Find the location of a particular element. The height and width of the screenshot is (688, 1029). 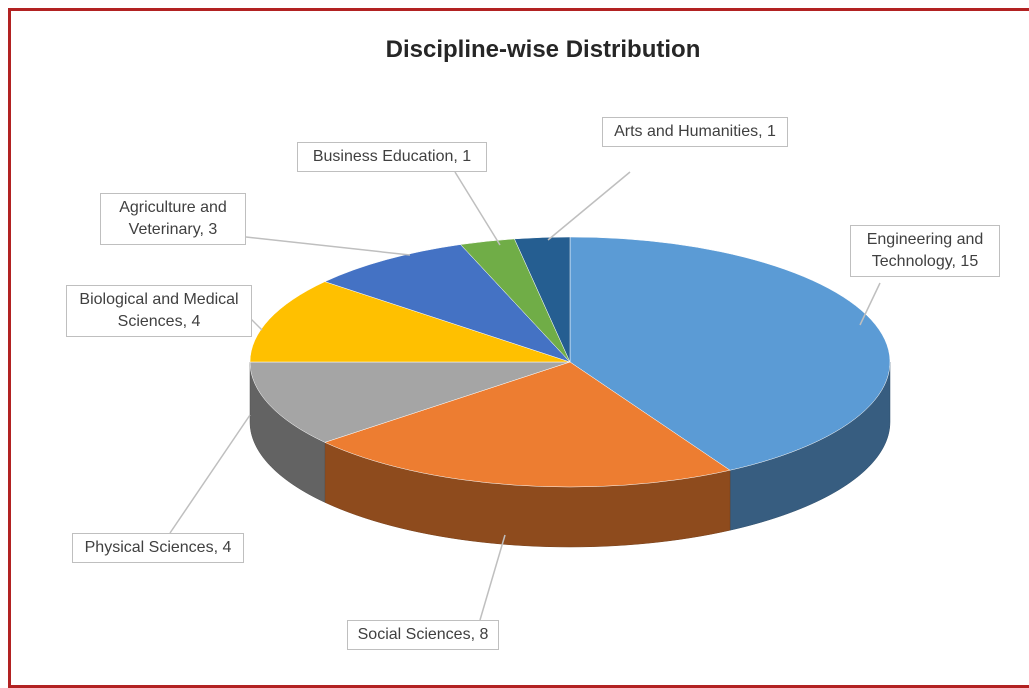

data-label: Biological and Medical Sciences, 4 is located at coordinates (159, 311).